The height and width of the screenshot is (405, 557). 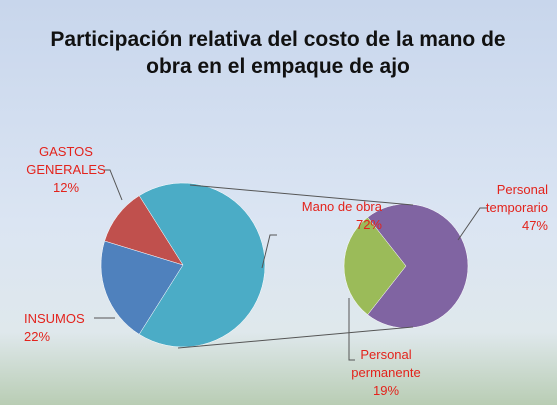 What do you see at coordinates (59, 328) in the screenshot?
I see `data-label: INSUMOS 22%` at bounding box center [59, 328].